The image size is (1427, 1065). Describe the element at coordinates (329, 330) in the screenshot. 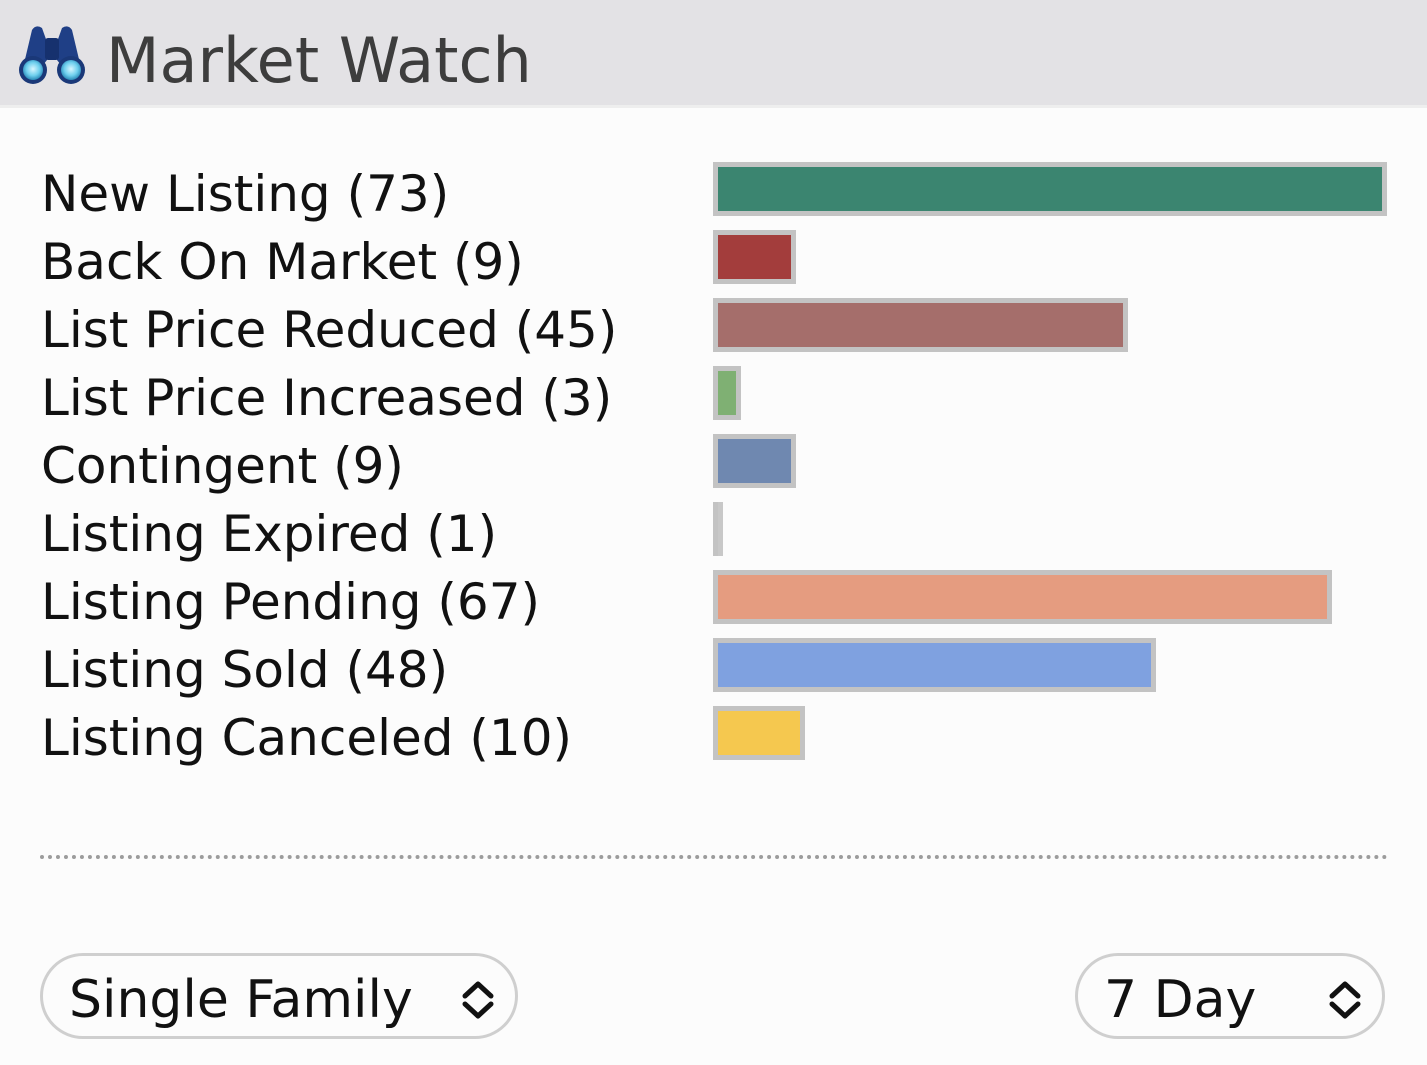

I see `chart-row-label: List Price Reduced (45)` at that location.